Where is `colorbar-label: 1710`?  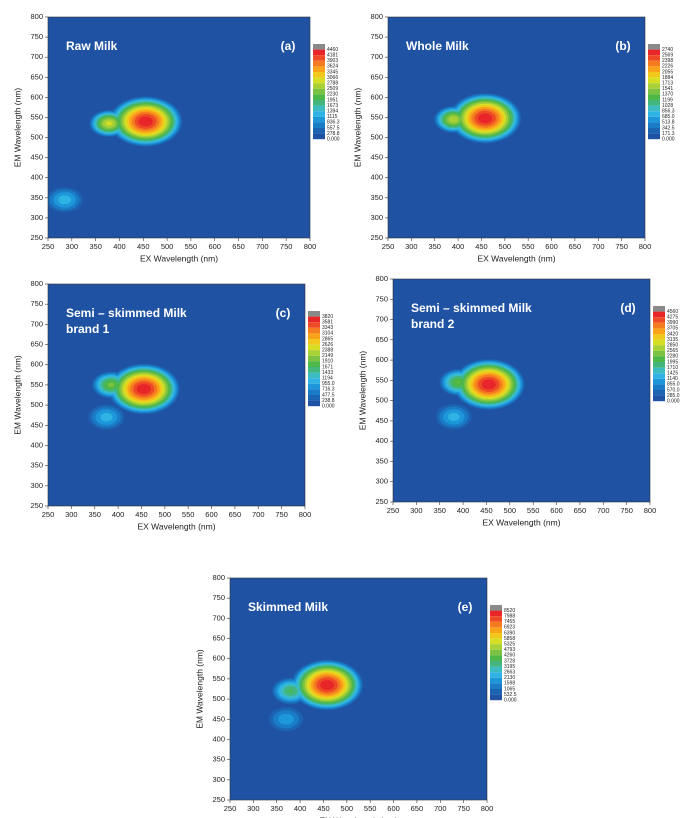
colorbar-label: 1710 is located at coordinates (672, 368).